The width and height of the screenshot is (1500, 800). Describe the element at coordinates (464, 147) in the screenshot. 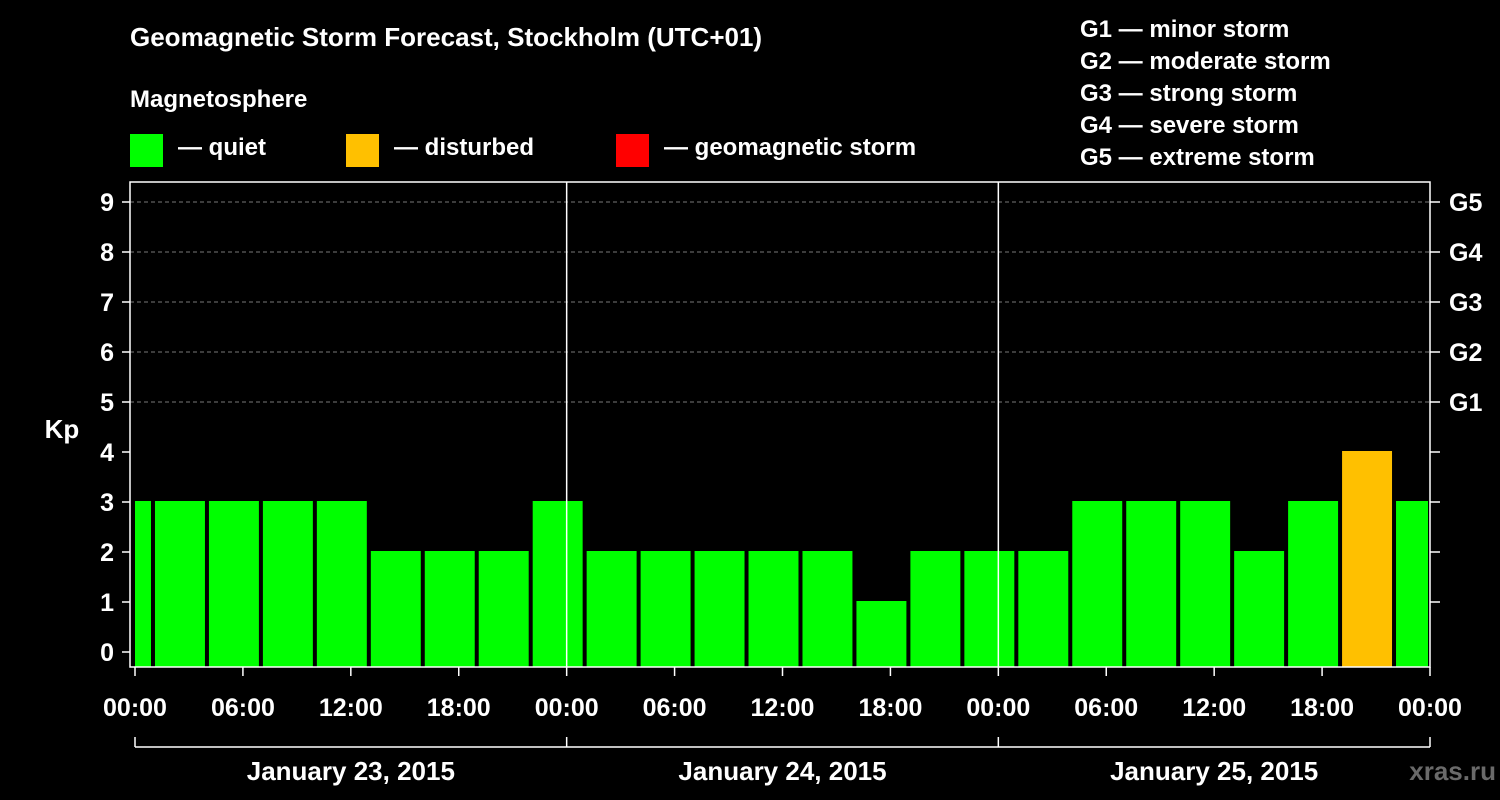

I see `legend-label-disturbed: — disturbed` at that location.